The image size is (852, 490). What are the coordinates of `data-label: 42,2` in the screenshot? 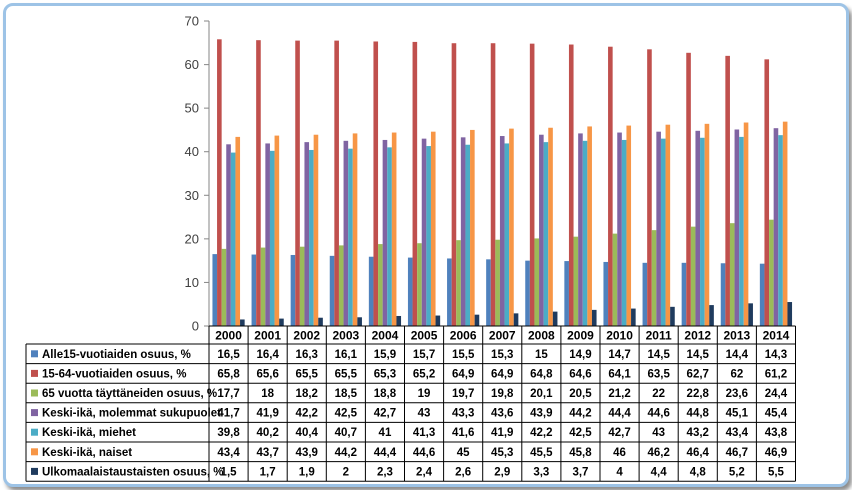 It's located at (307, 414).